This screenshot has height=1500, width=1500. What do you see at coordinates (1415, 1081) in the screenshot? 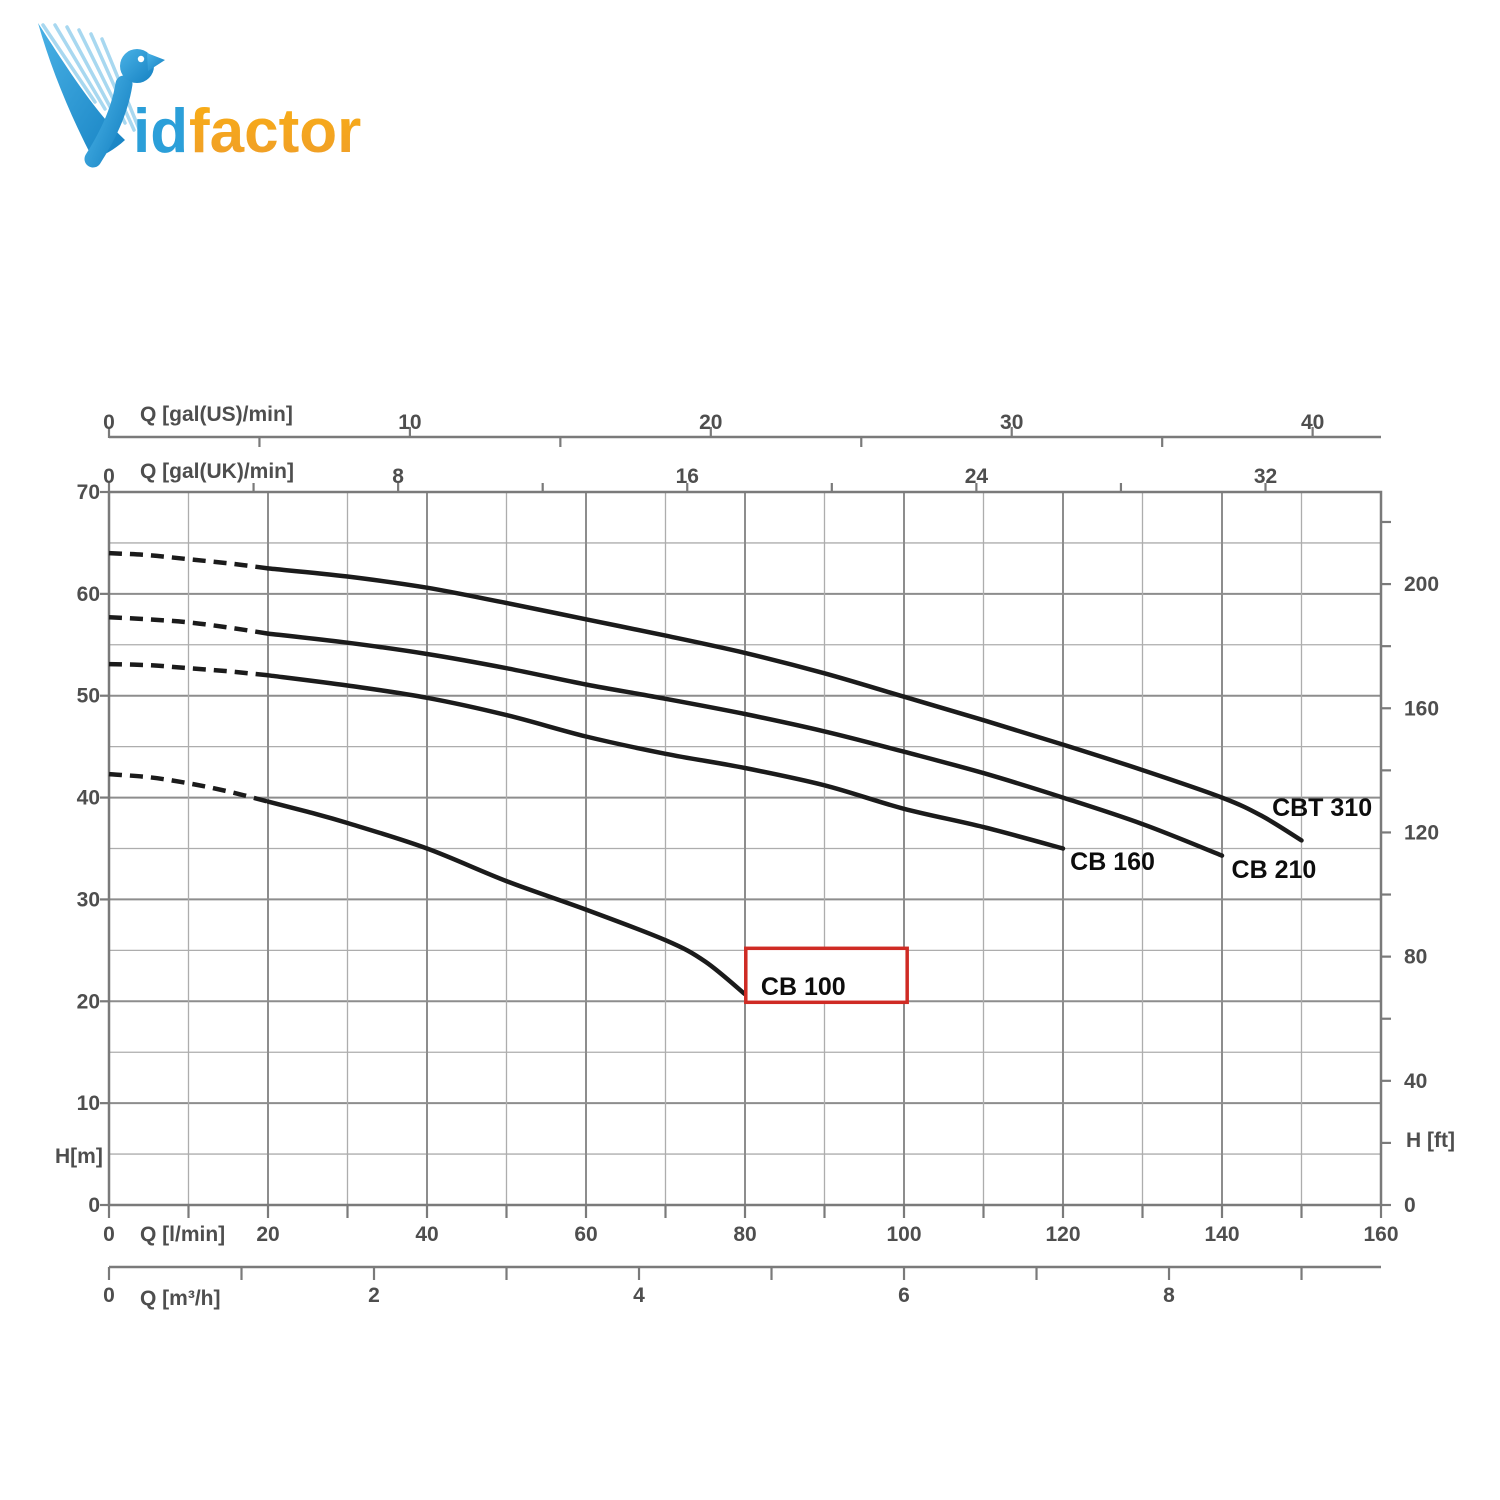
I see `y-axis-ft-tick-label: 40` at bounding box center [1415, 1081].